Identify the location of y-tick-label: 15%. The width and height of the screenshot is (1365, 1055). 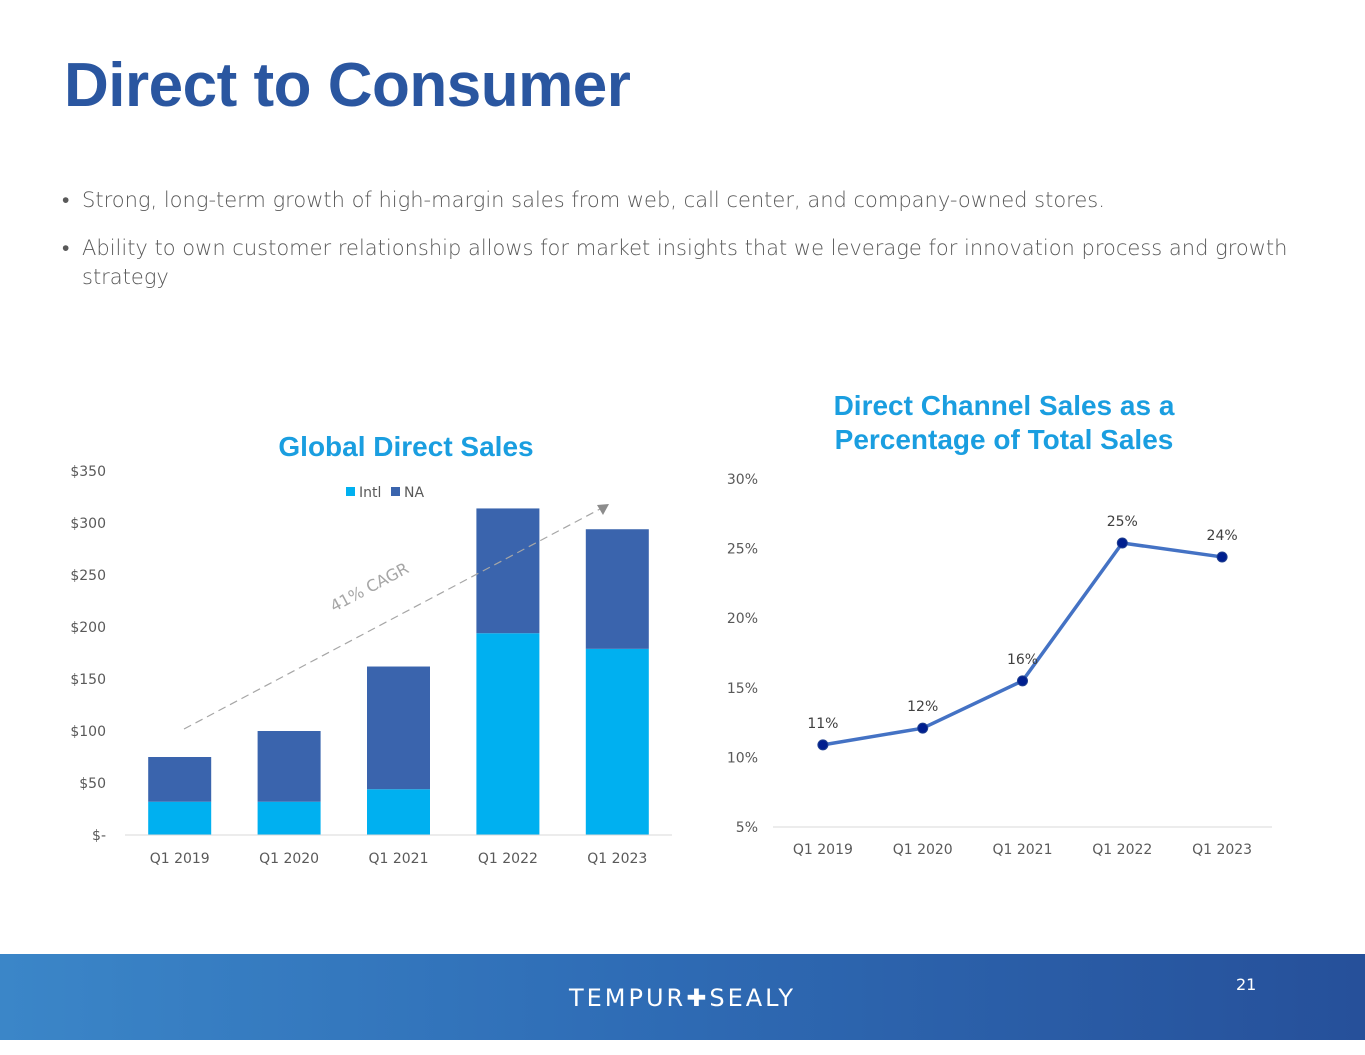
(742, 689).